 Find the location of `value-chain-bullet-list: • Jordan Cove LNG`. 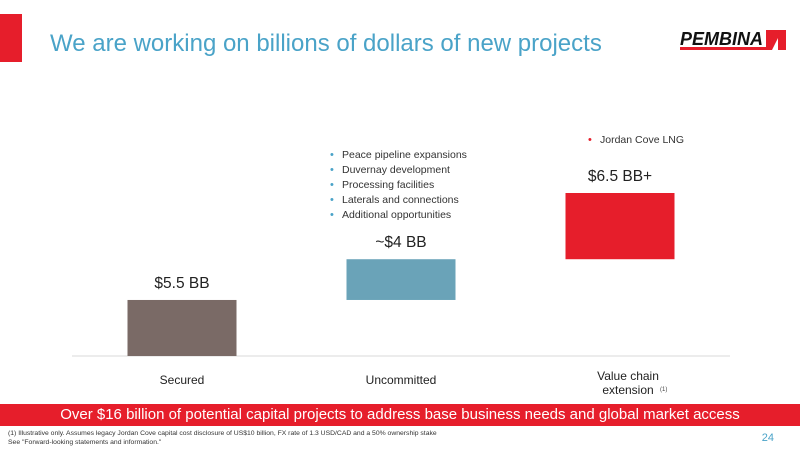

value-chain-bullet-list: • Jordan Cove LNG is located at coordinates (636, 140).